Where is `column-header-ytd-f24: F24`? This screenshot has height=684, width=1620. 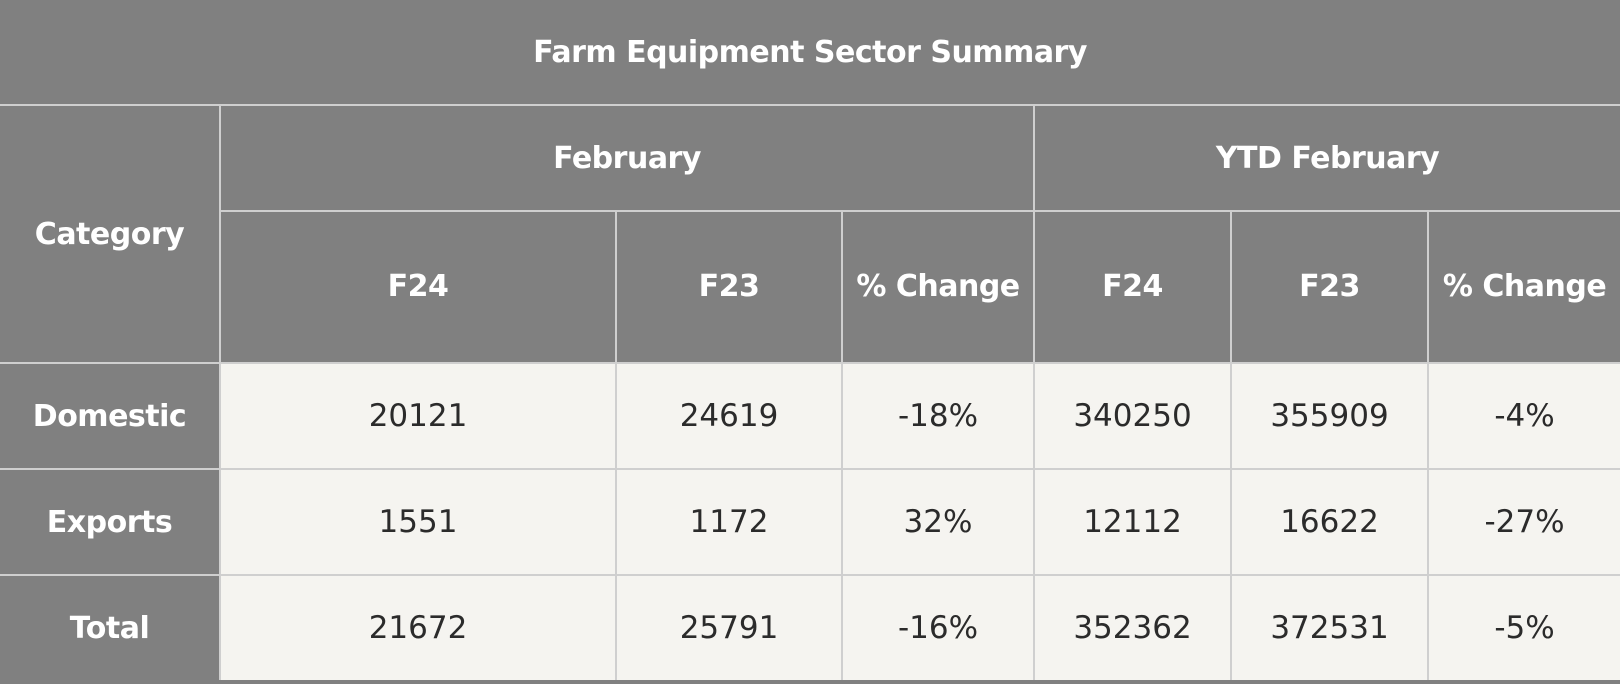
column-header-ytd-f24: F24 is located at coordinates (1132, 287).